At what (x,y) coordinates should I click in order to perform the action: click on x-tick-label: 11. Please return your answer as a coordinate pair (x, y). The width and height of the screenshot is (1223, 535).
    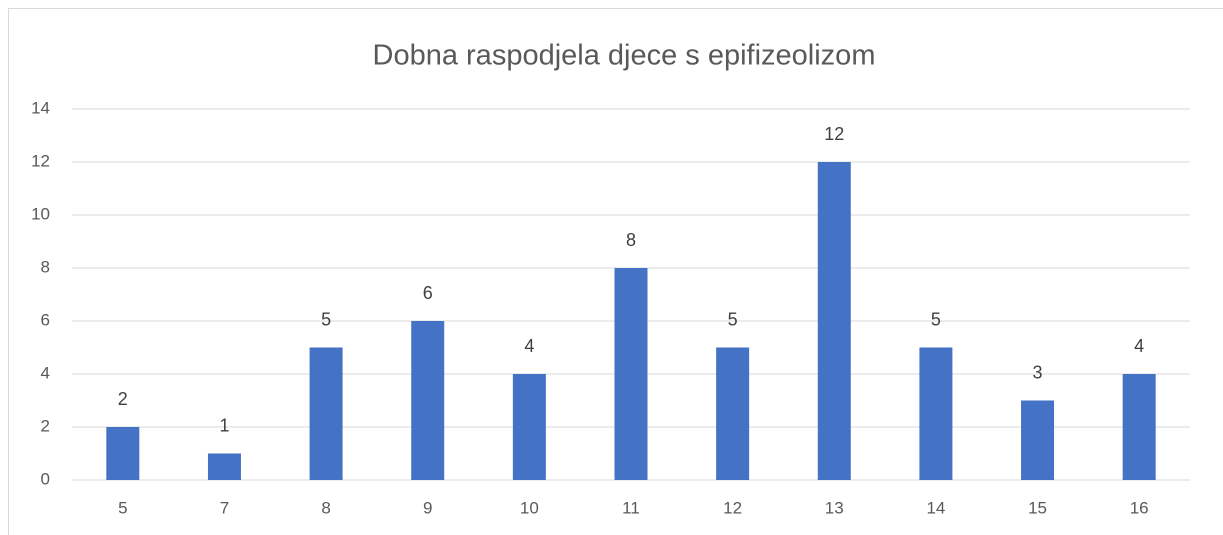
    Looking at the image, I should click on (631, 507).